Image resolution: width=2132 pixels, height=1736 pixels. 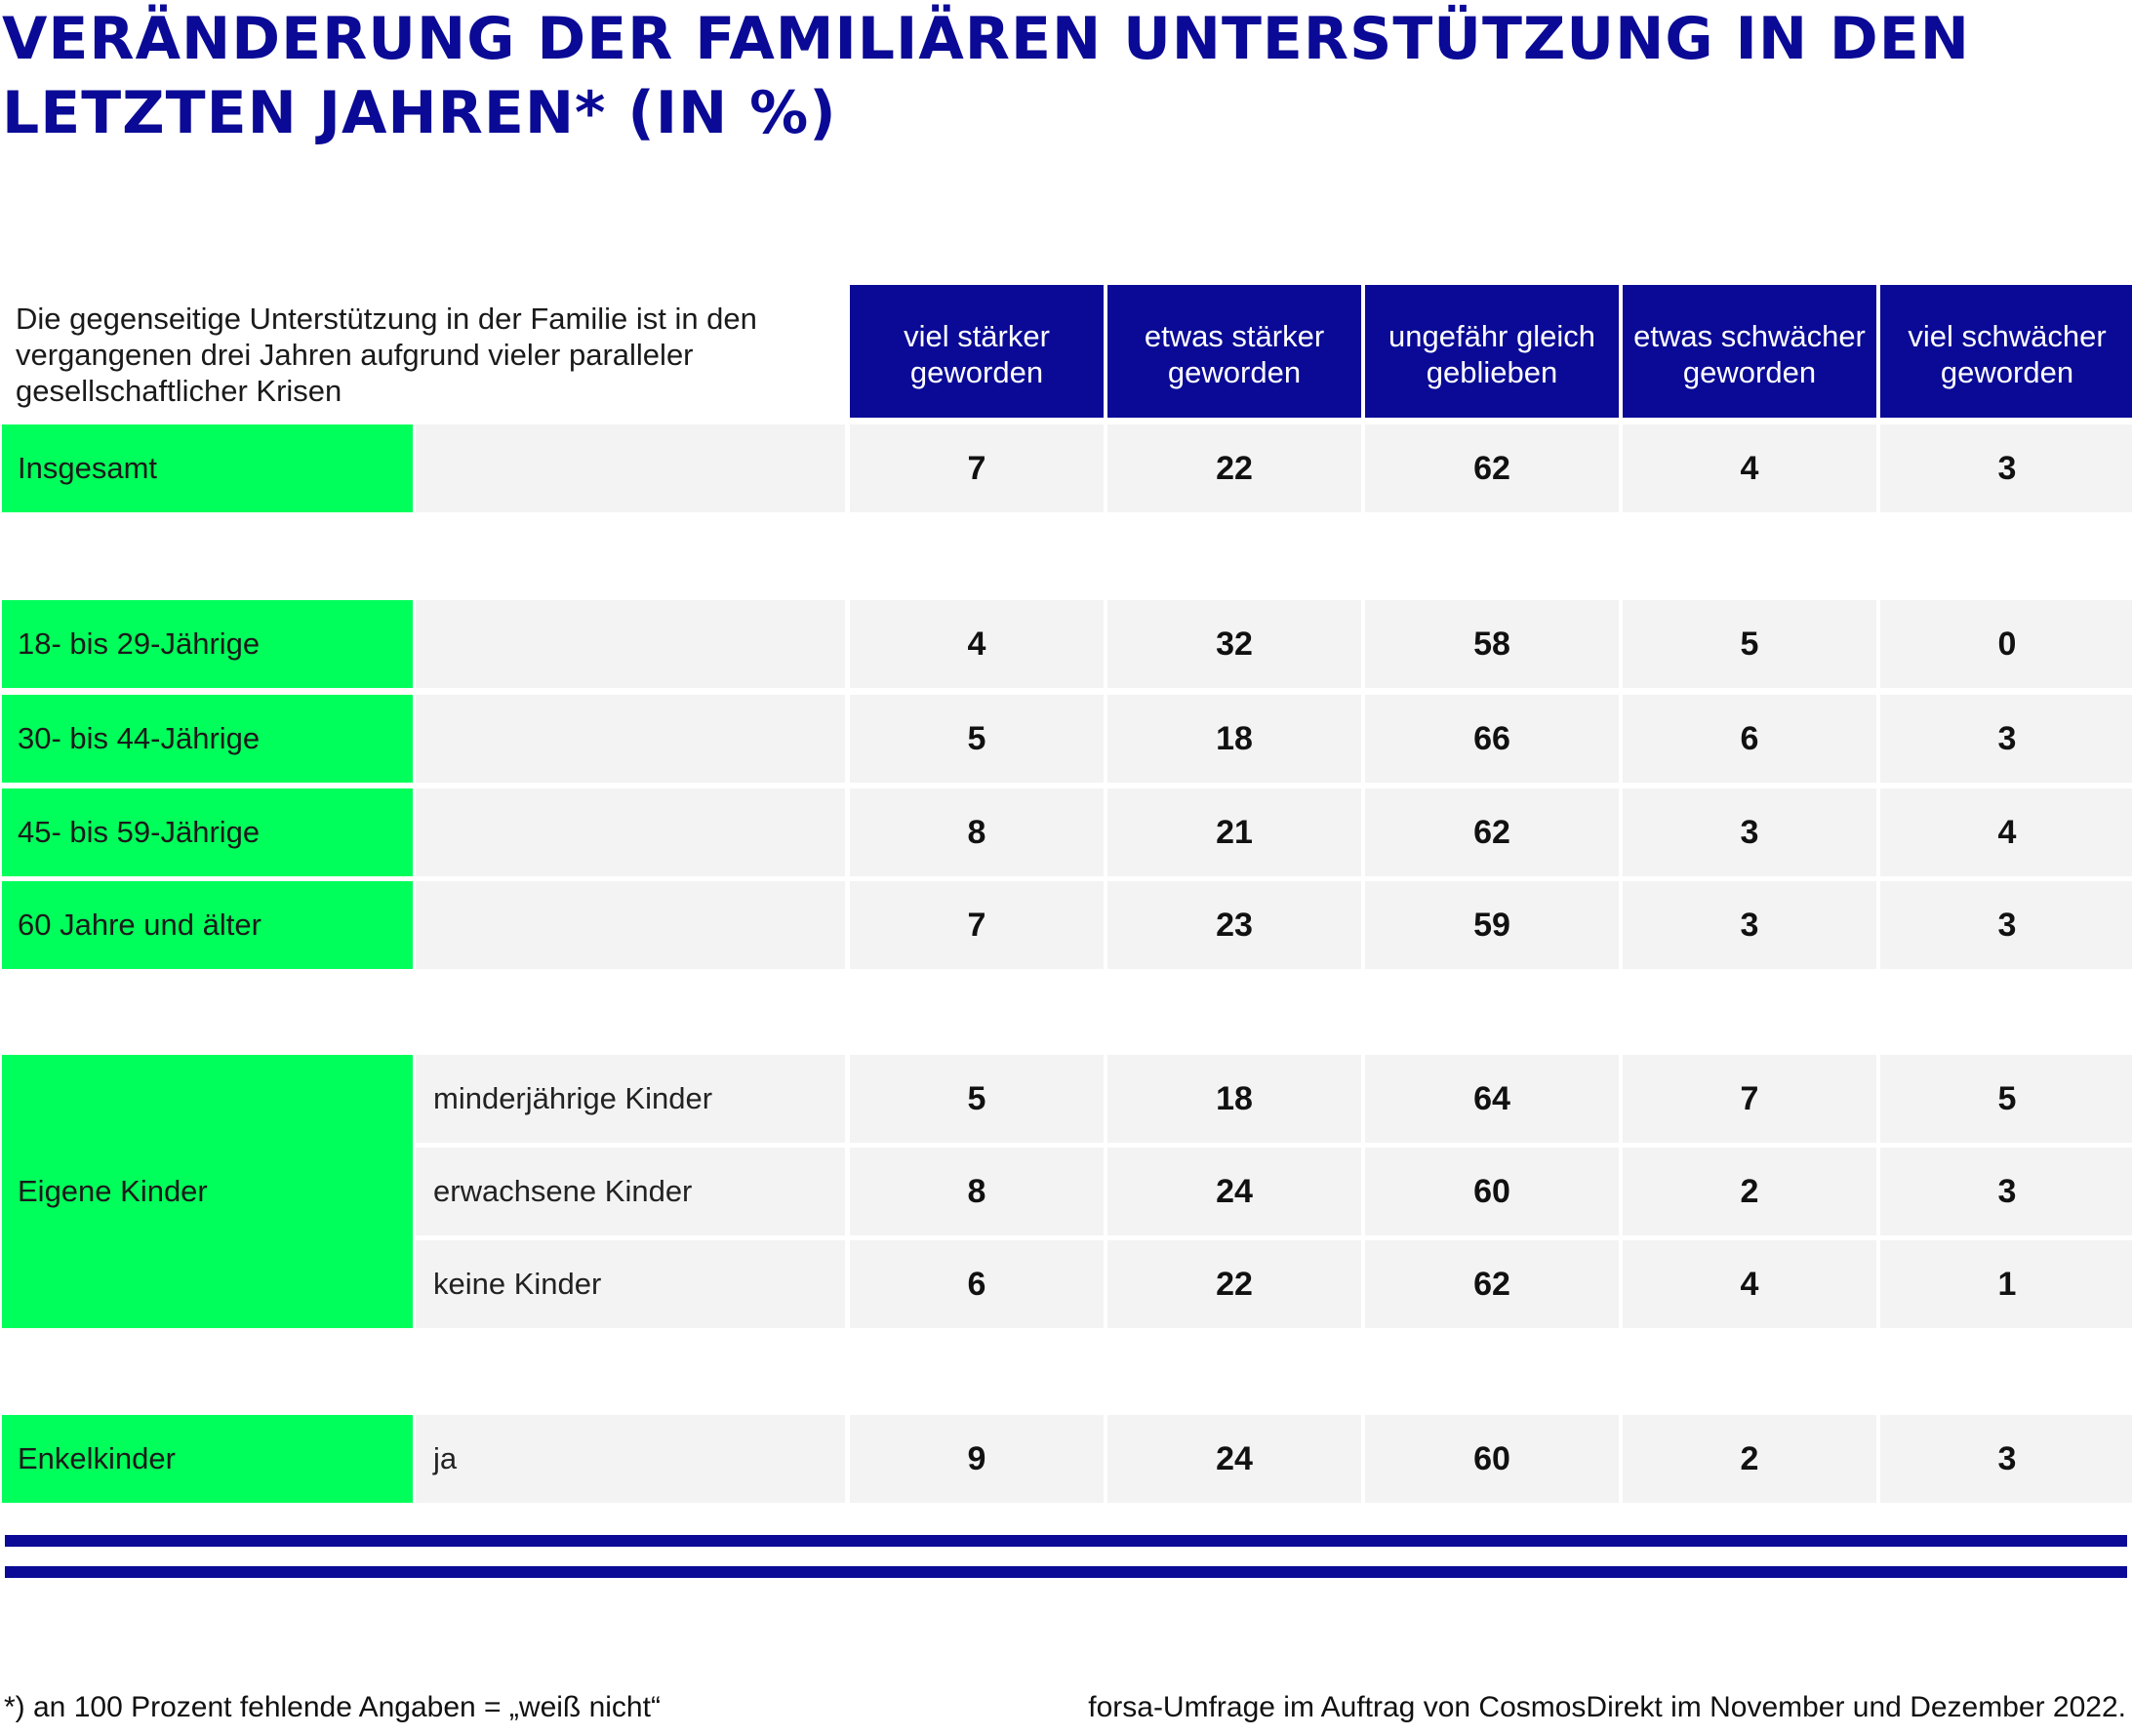 I want to click on value-cell: 23, so click(x=1234, y=925).